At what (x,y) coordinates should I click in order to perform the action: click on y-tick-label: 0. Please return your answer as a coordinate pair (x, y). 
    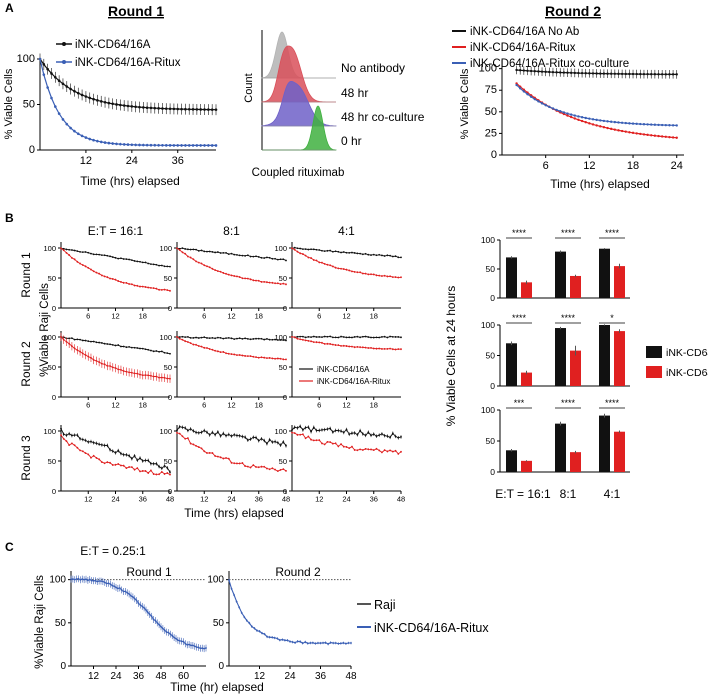
    Looking at the image, I should click on (63, 666).